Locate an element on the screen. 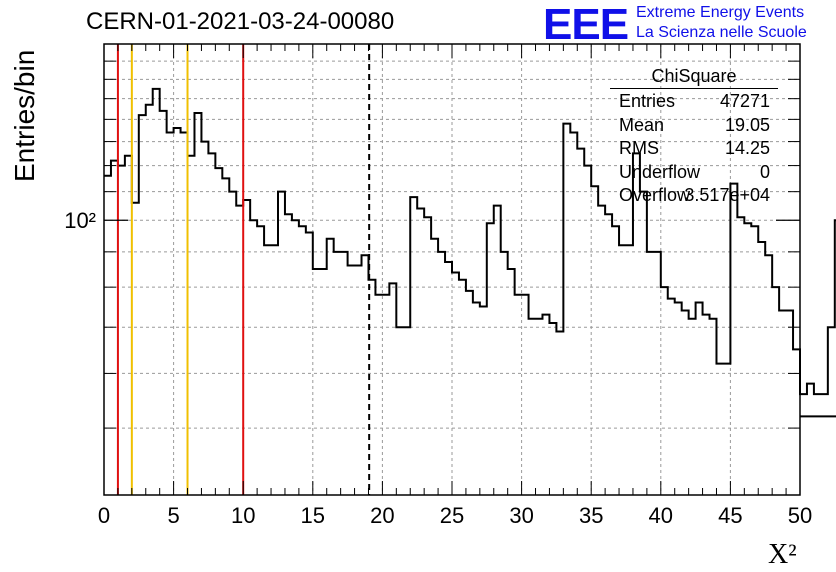 This screenshot has width=836, height=572. stats-value: 47271 is located at coordinates (744, 101).